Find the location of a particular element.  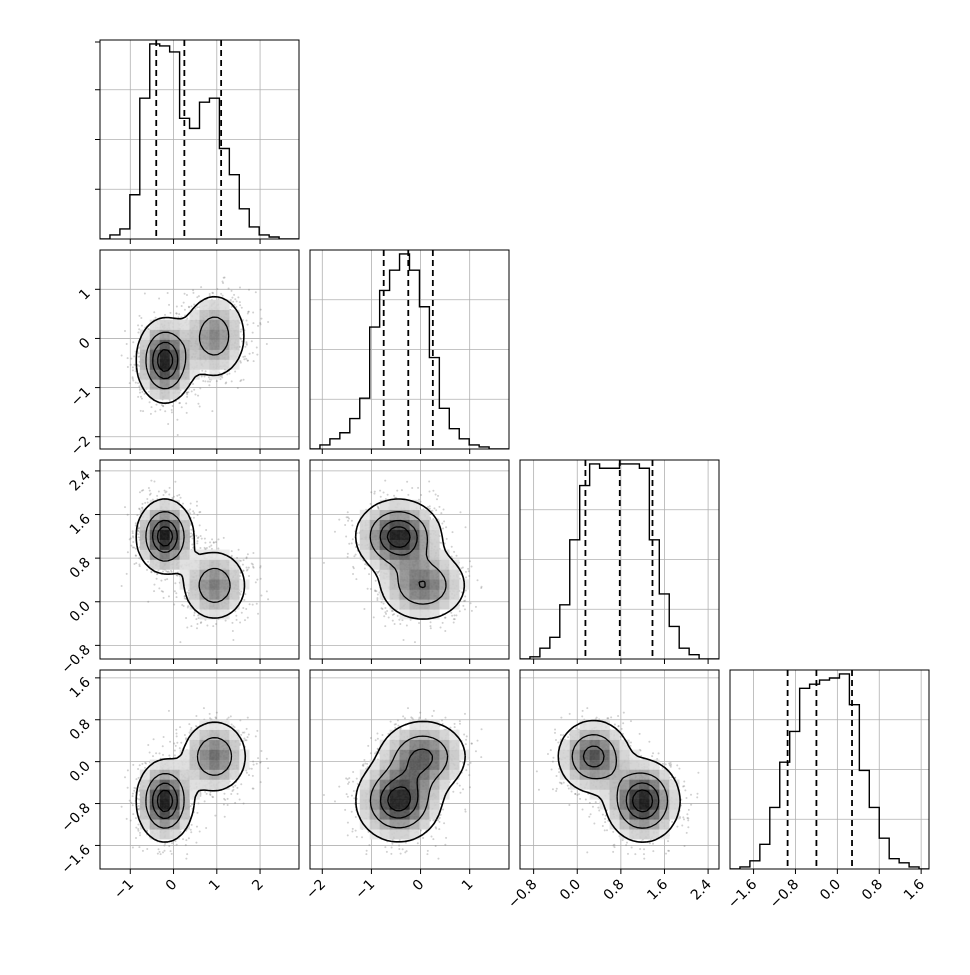

y-tick-label: −2 is located at coordinates (81, 446).